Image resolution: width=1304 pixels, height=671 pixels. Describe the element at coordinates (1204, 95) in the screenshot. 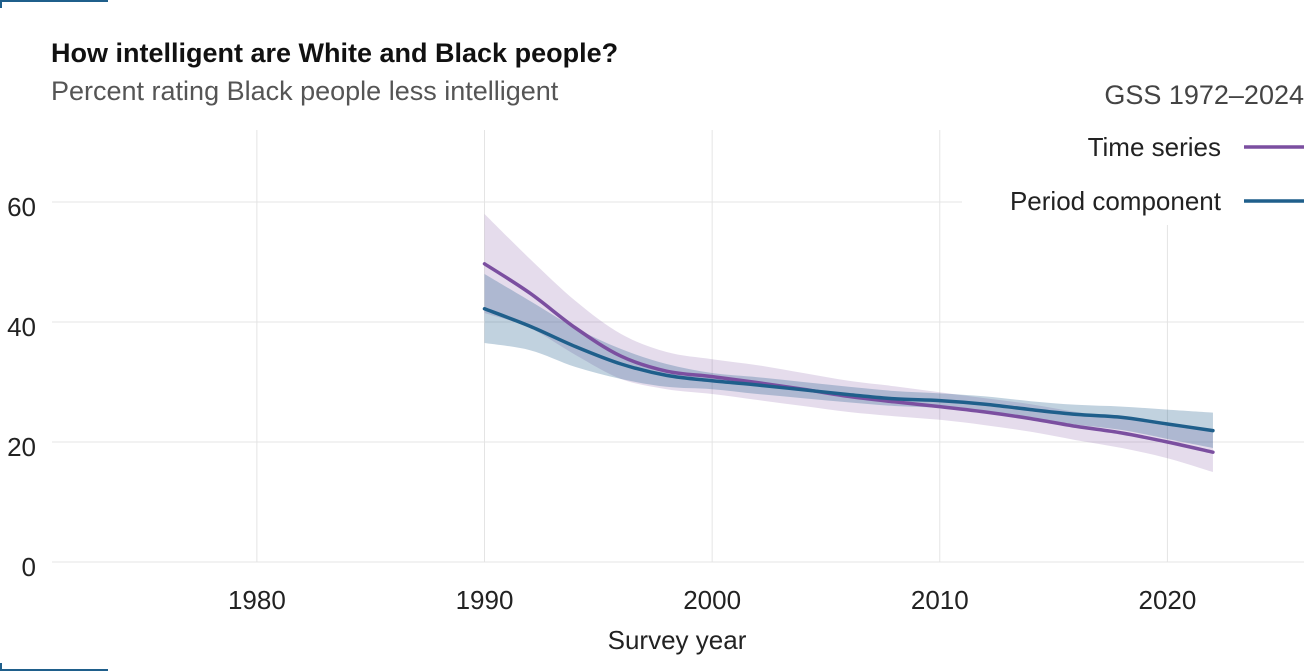

I see `data-source-label: GSS 1972–2024` at that location.